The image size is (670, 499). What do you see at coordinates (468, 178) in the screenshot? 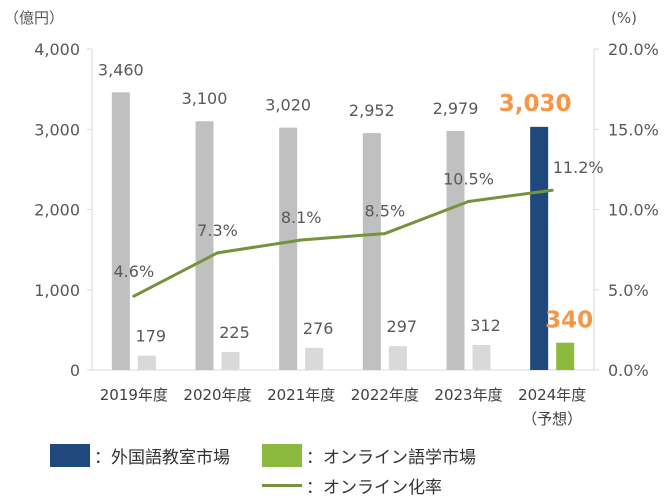
I see `rate-value-label: 10.5%` at bounding box center [468, 178].